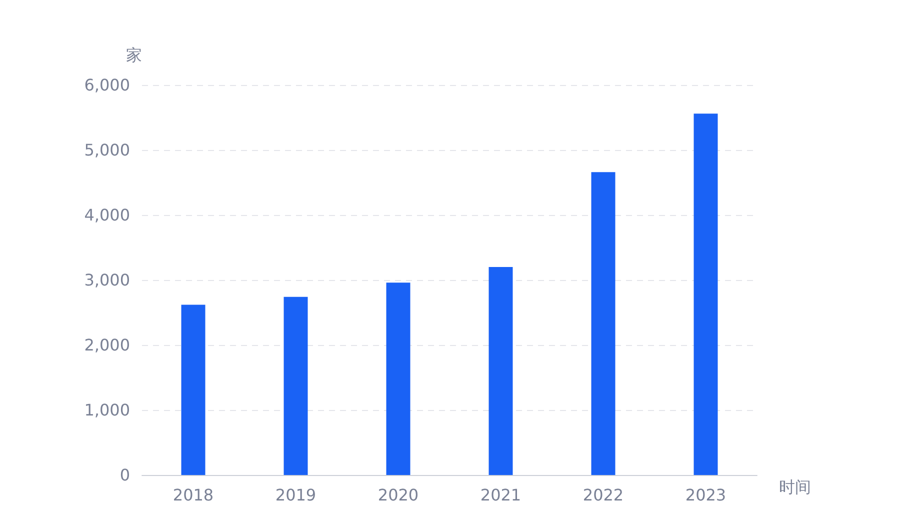  I want to click on y-tick-label: 0, so click(125, 475).